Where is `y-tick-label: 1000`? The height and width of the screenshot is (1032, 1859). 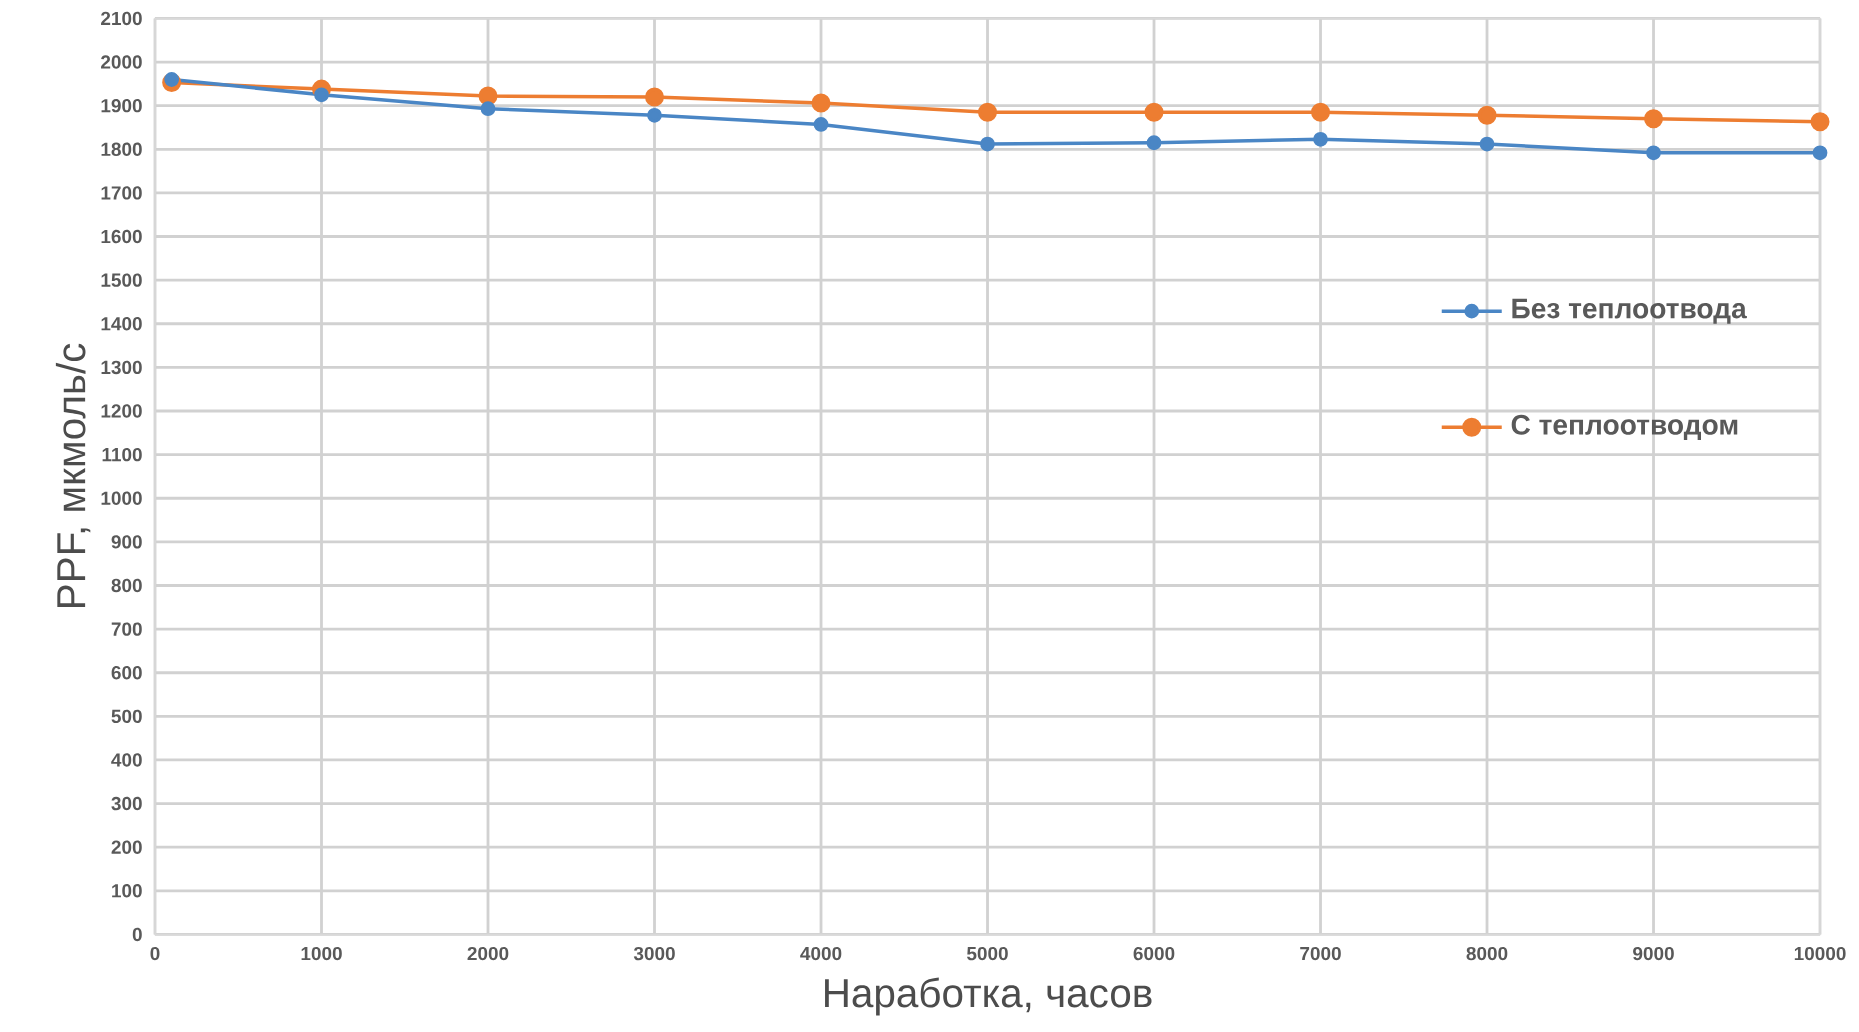 y-tick-label: 1000 is located at coordinates (121, 498).